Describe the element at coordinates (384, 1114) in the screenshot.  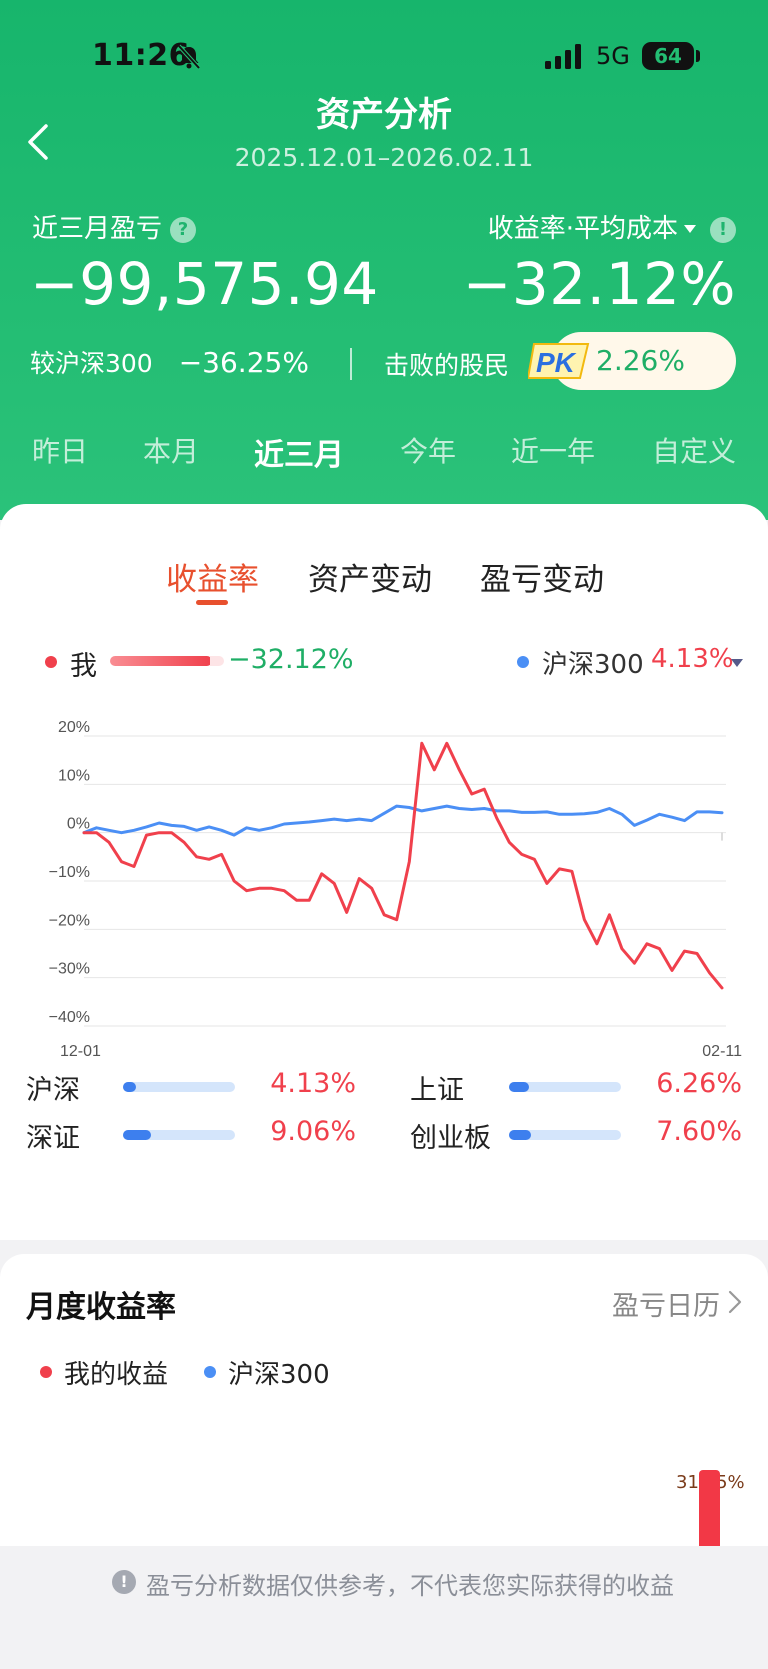
I see `index-comparison: 沪深 4.13% 上证 6.26% 深证 9.06% 创业板 7.60%` at that location.